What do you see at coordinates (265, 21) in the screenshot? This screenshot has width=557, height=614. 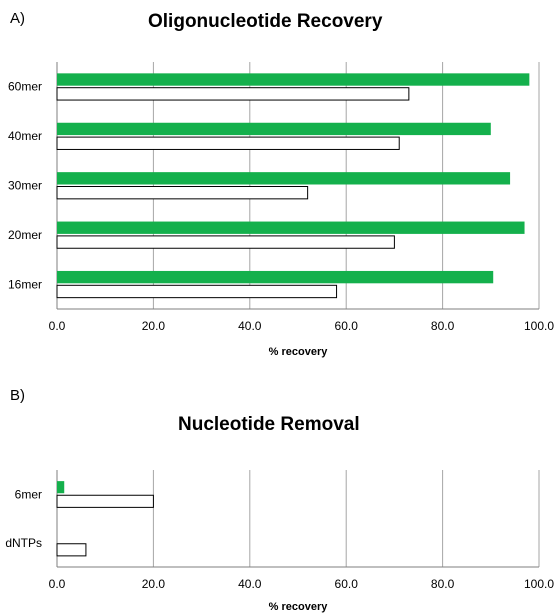 I see `chart-a-title: Oligonucleotide Recovery` at bounding box center [265, 21].